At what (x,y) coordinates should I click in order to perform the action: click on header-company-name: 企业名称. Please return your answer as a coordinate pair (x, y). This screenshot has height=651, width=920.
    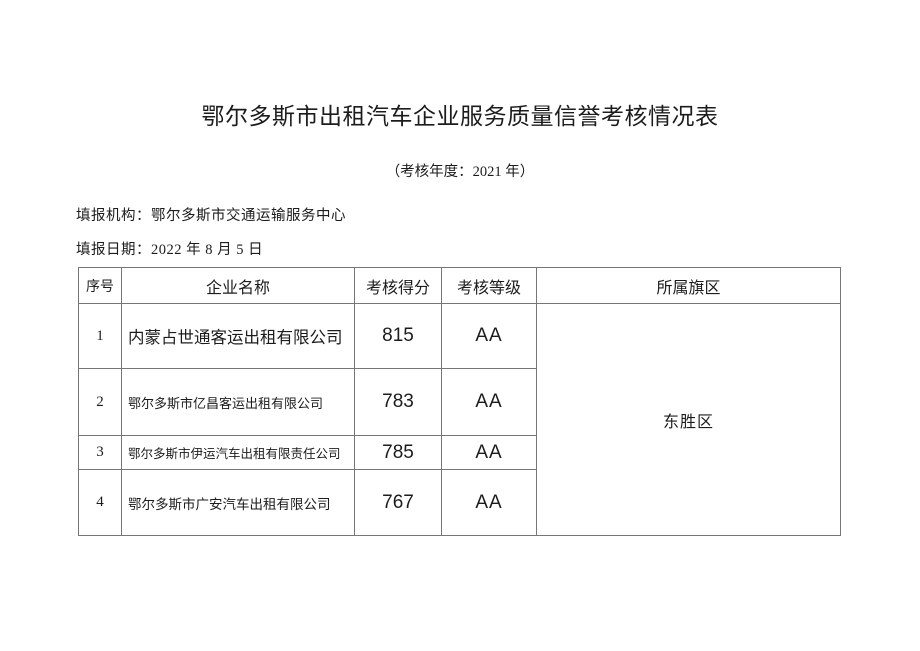
    Looking at the image, I should click on (238, 285).